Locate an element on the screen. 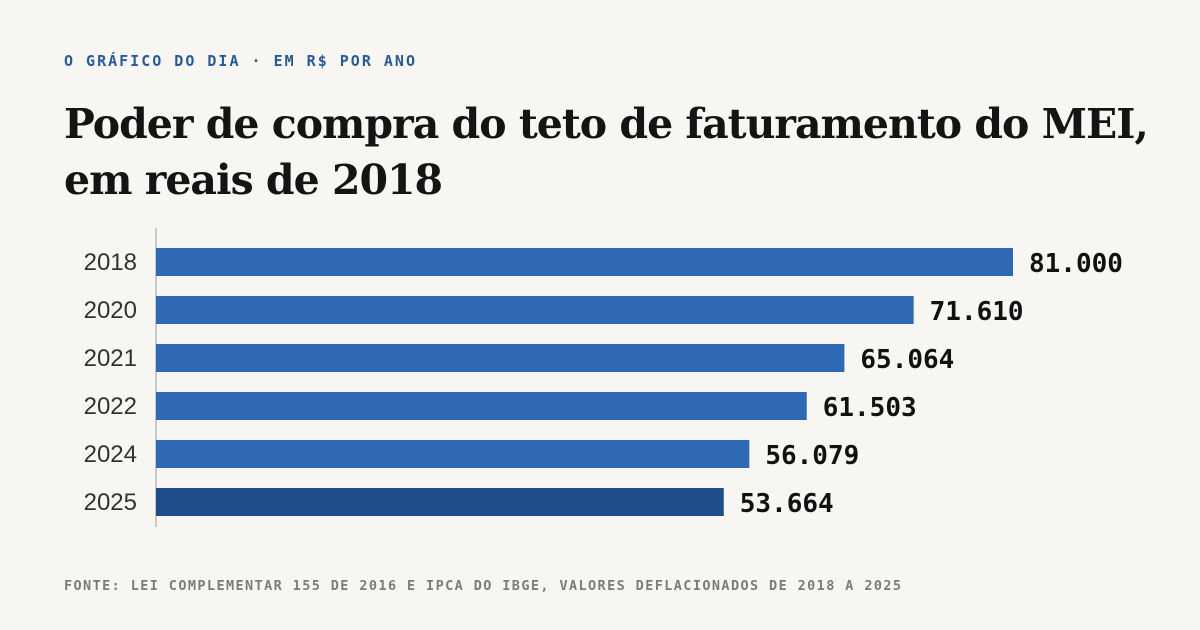  value-label-2018: 81.000 is located at coordinates (1076, 264).